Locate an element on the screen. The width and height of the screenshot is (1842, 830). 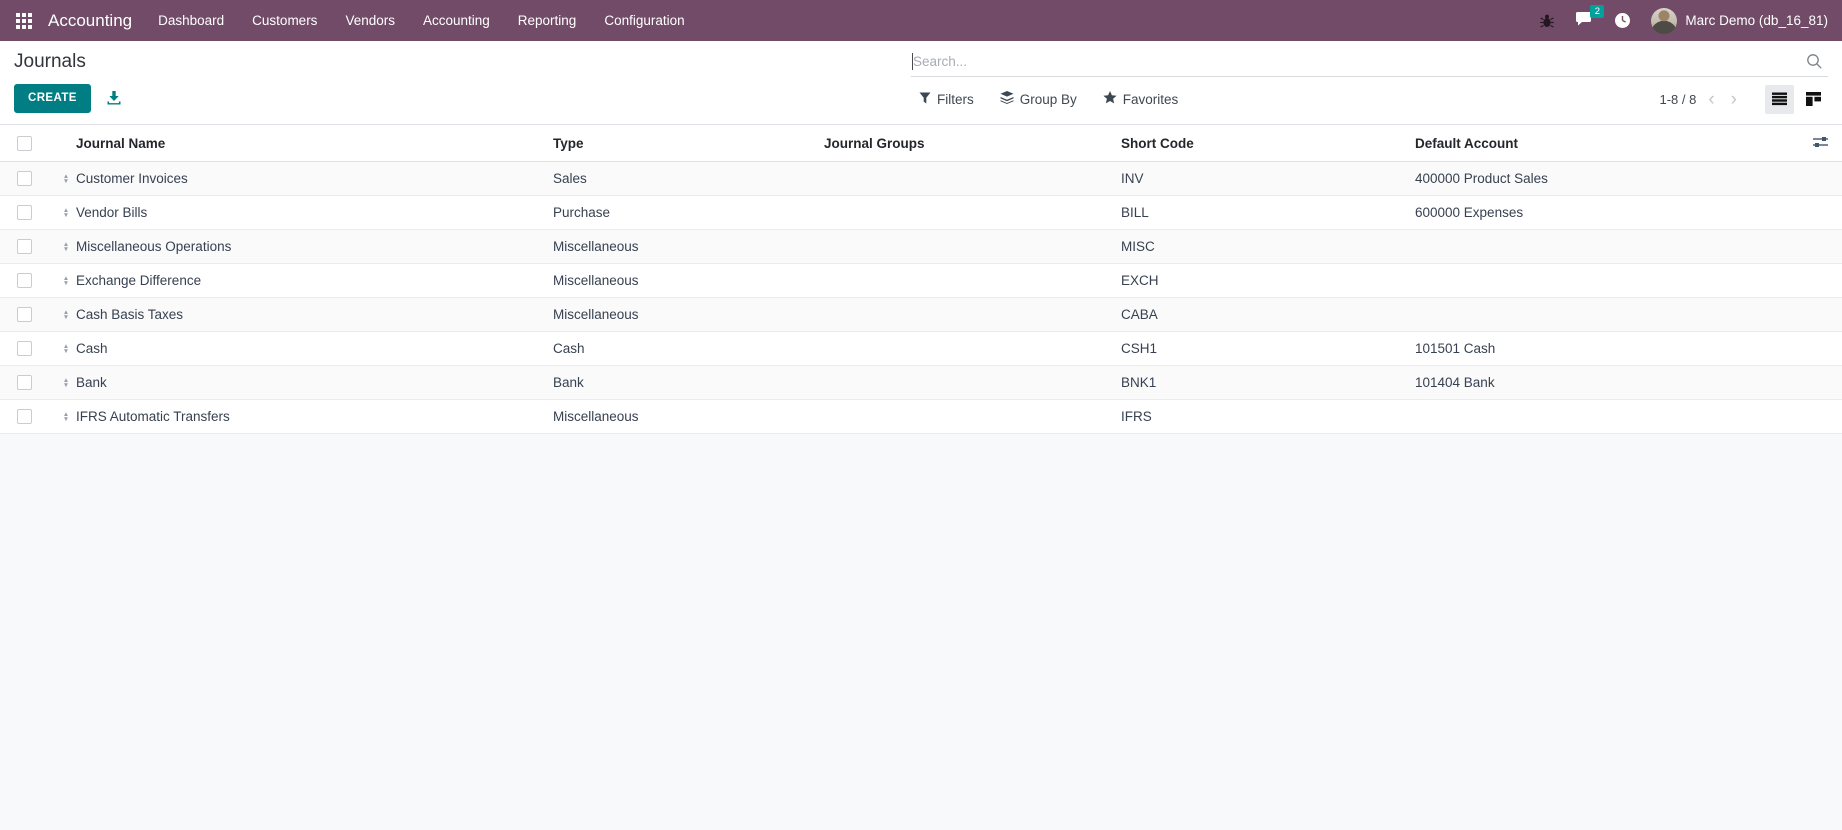
list-view-icon is located at coordinates (1779, 99).